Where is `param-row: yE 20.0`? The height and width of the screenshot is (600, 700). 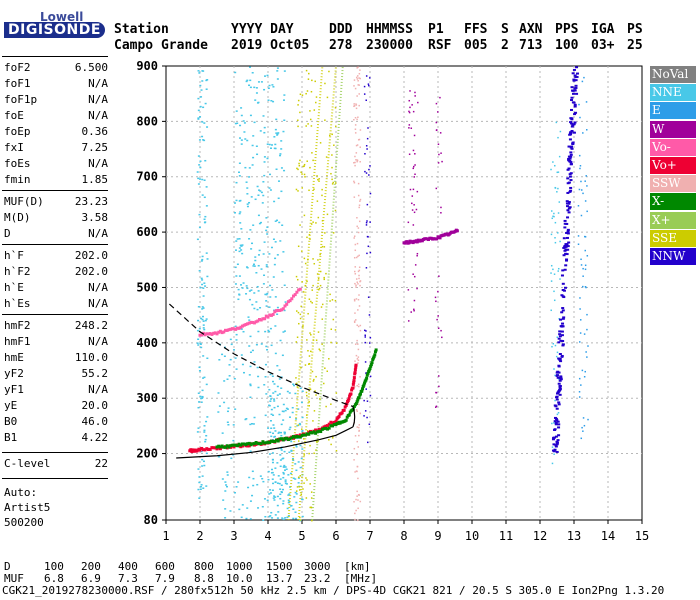
param-row: yE 20.0 is located at coordinates (56, 406).